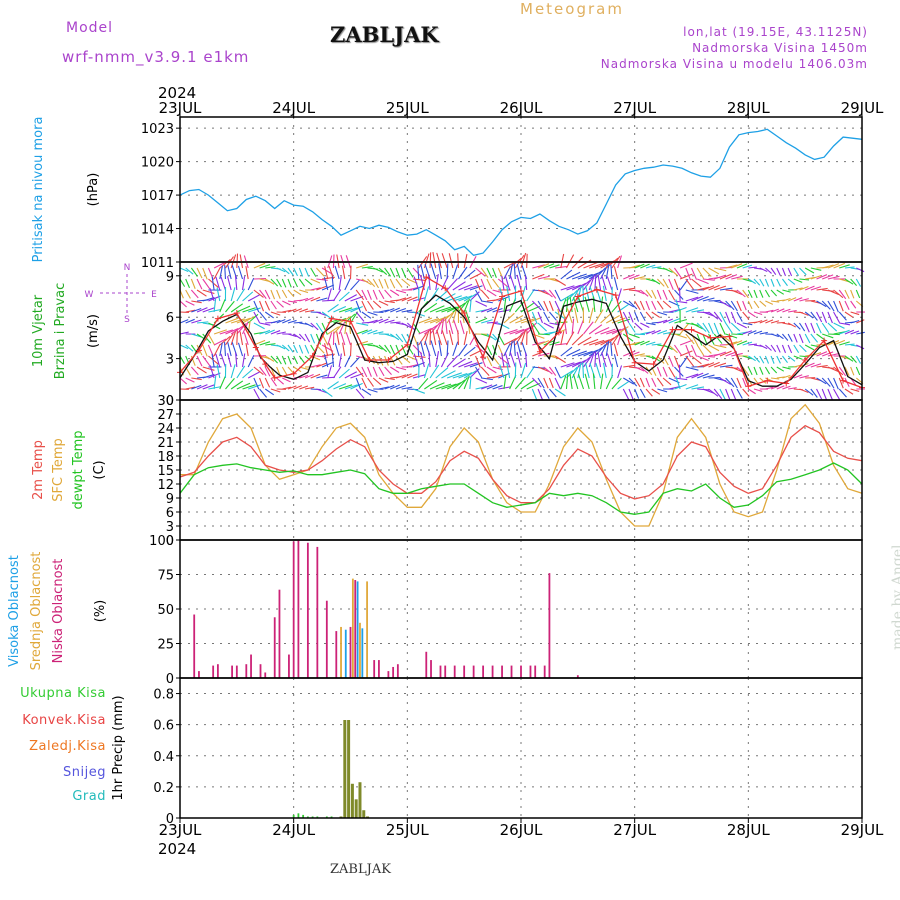 The width and height of the screenshot is (900, 900). I want to click on pressure-ytick-label: 1017, so click(157, 196).